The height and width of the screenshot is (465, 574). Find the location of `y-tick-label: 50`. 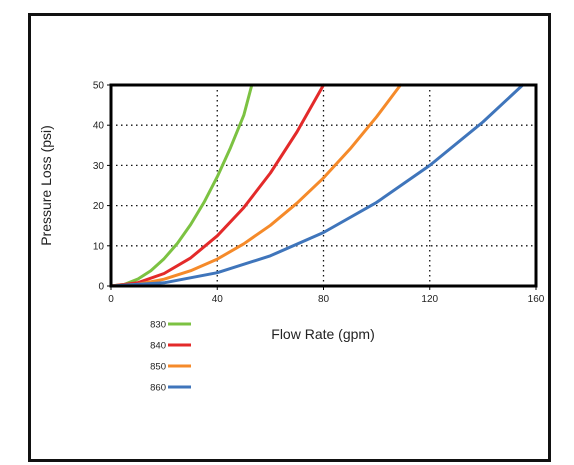

y-tick-label: 50 is located at coordinates (99, 86).